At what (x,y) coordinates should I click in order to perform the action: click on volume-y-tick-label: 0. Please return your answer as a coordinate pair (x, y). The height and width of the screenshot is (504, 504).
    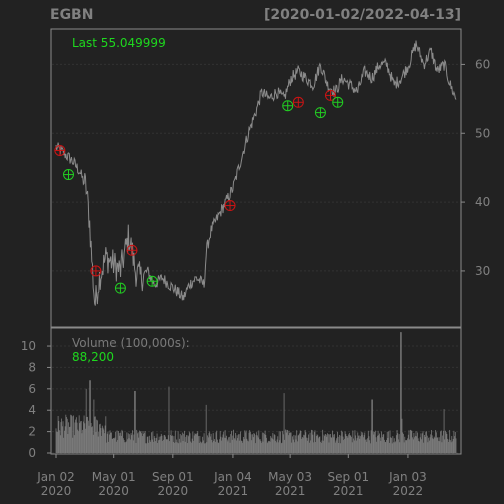
    Looking at the image, I should click on (32, 453).